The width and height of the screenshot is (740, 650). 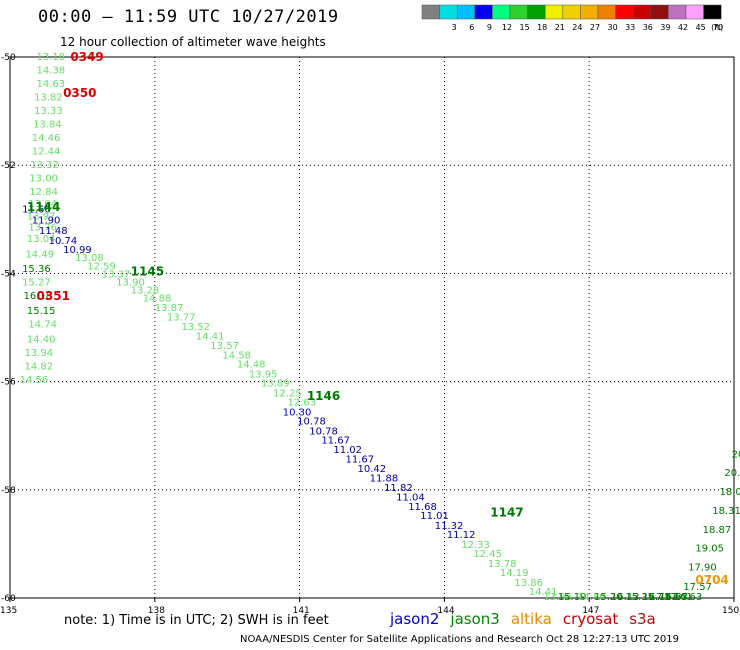 I want to click on satellite-legend-item: altika, so click(x=531, y=619).